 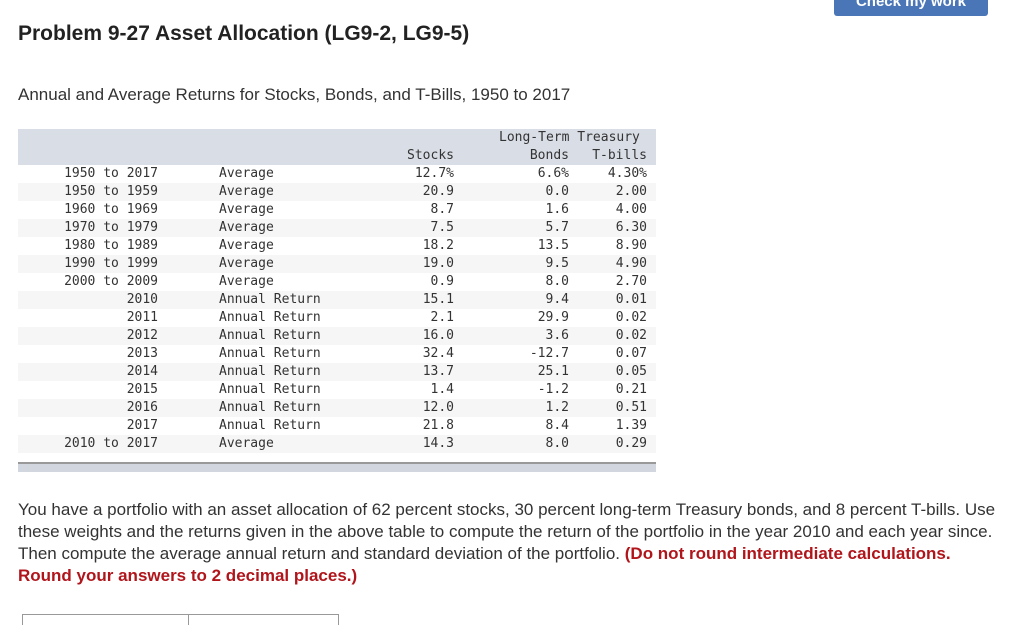 I want to click on period-cell: 1990 to 1999, so click(x=111, y=263).